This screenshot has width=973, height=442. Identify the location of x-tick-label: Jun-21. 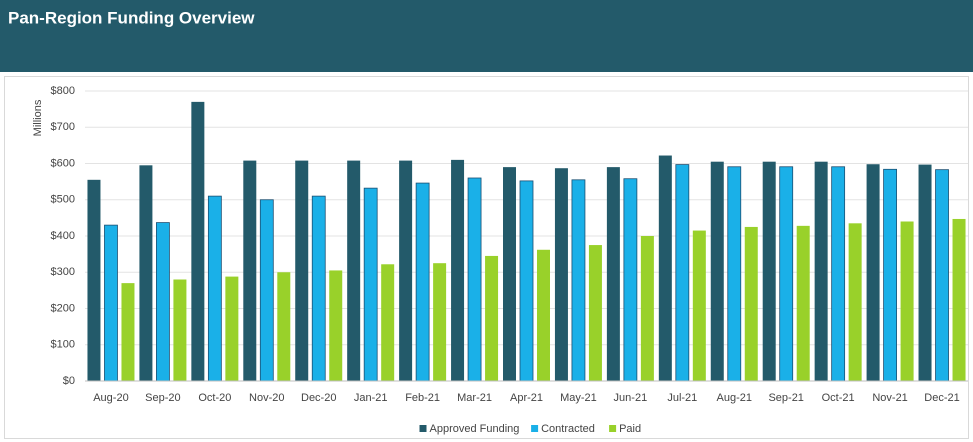
(631, 398).